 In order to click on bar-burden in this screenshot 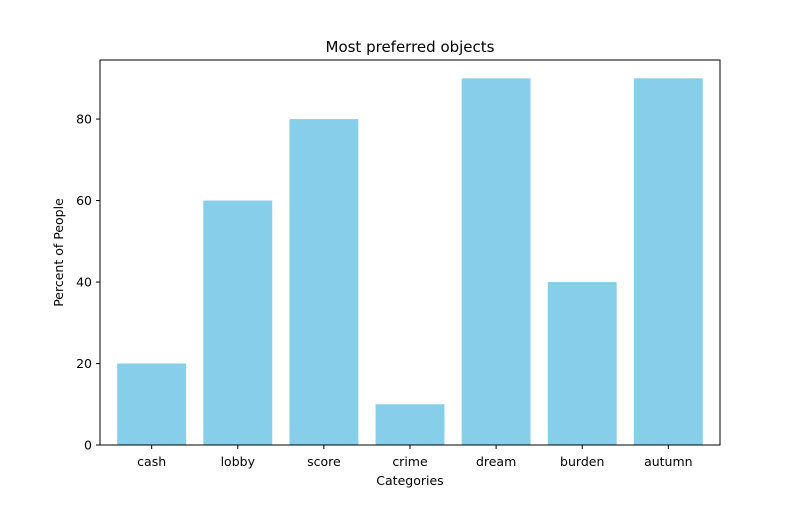, I will do `click(582, 363)`.